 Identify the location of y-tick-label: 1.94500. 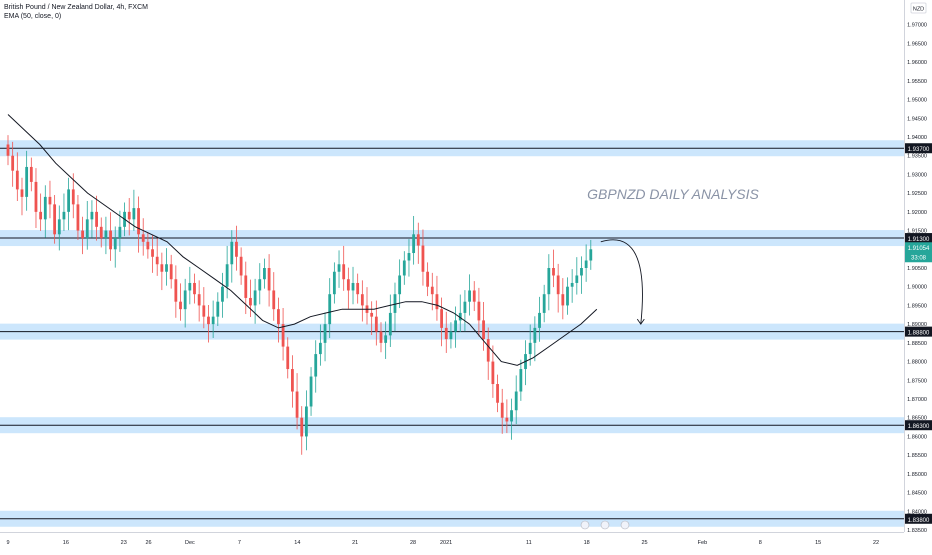
(917, 119).